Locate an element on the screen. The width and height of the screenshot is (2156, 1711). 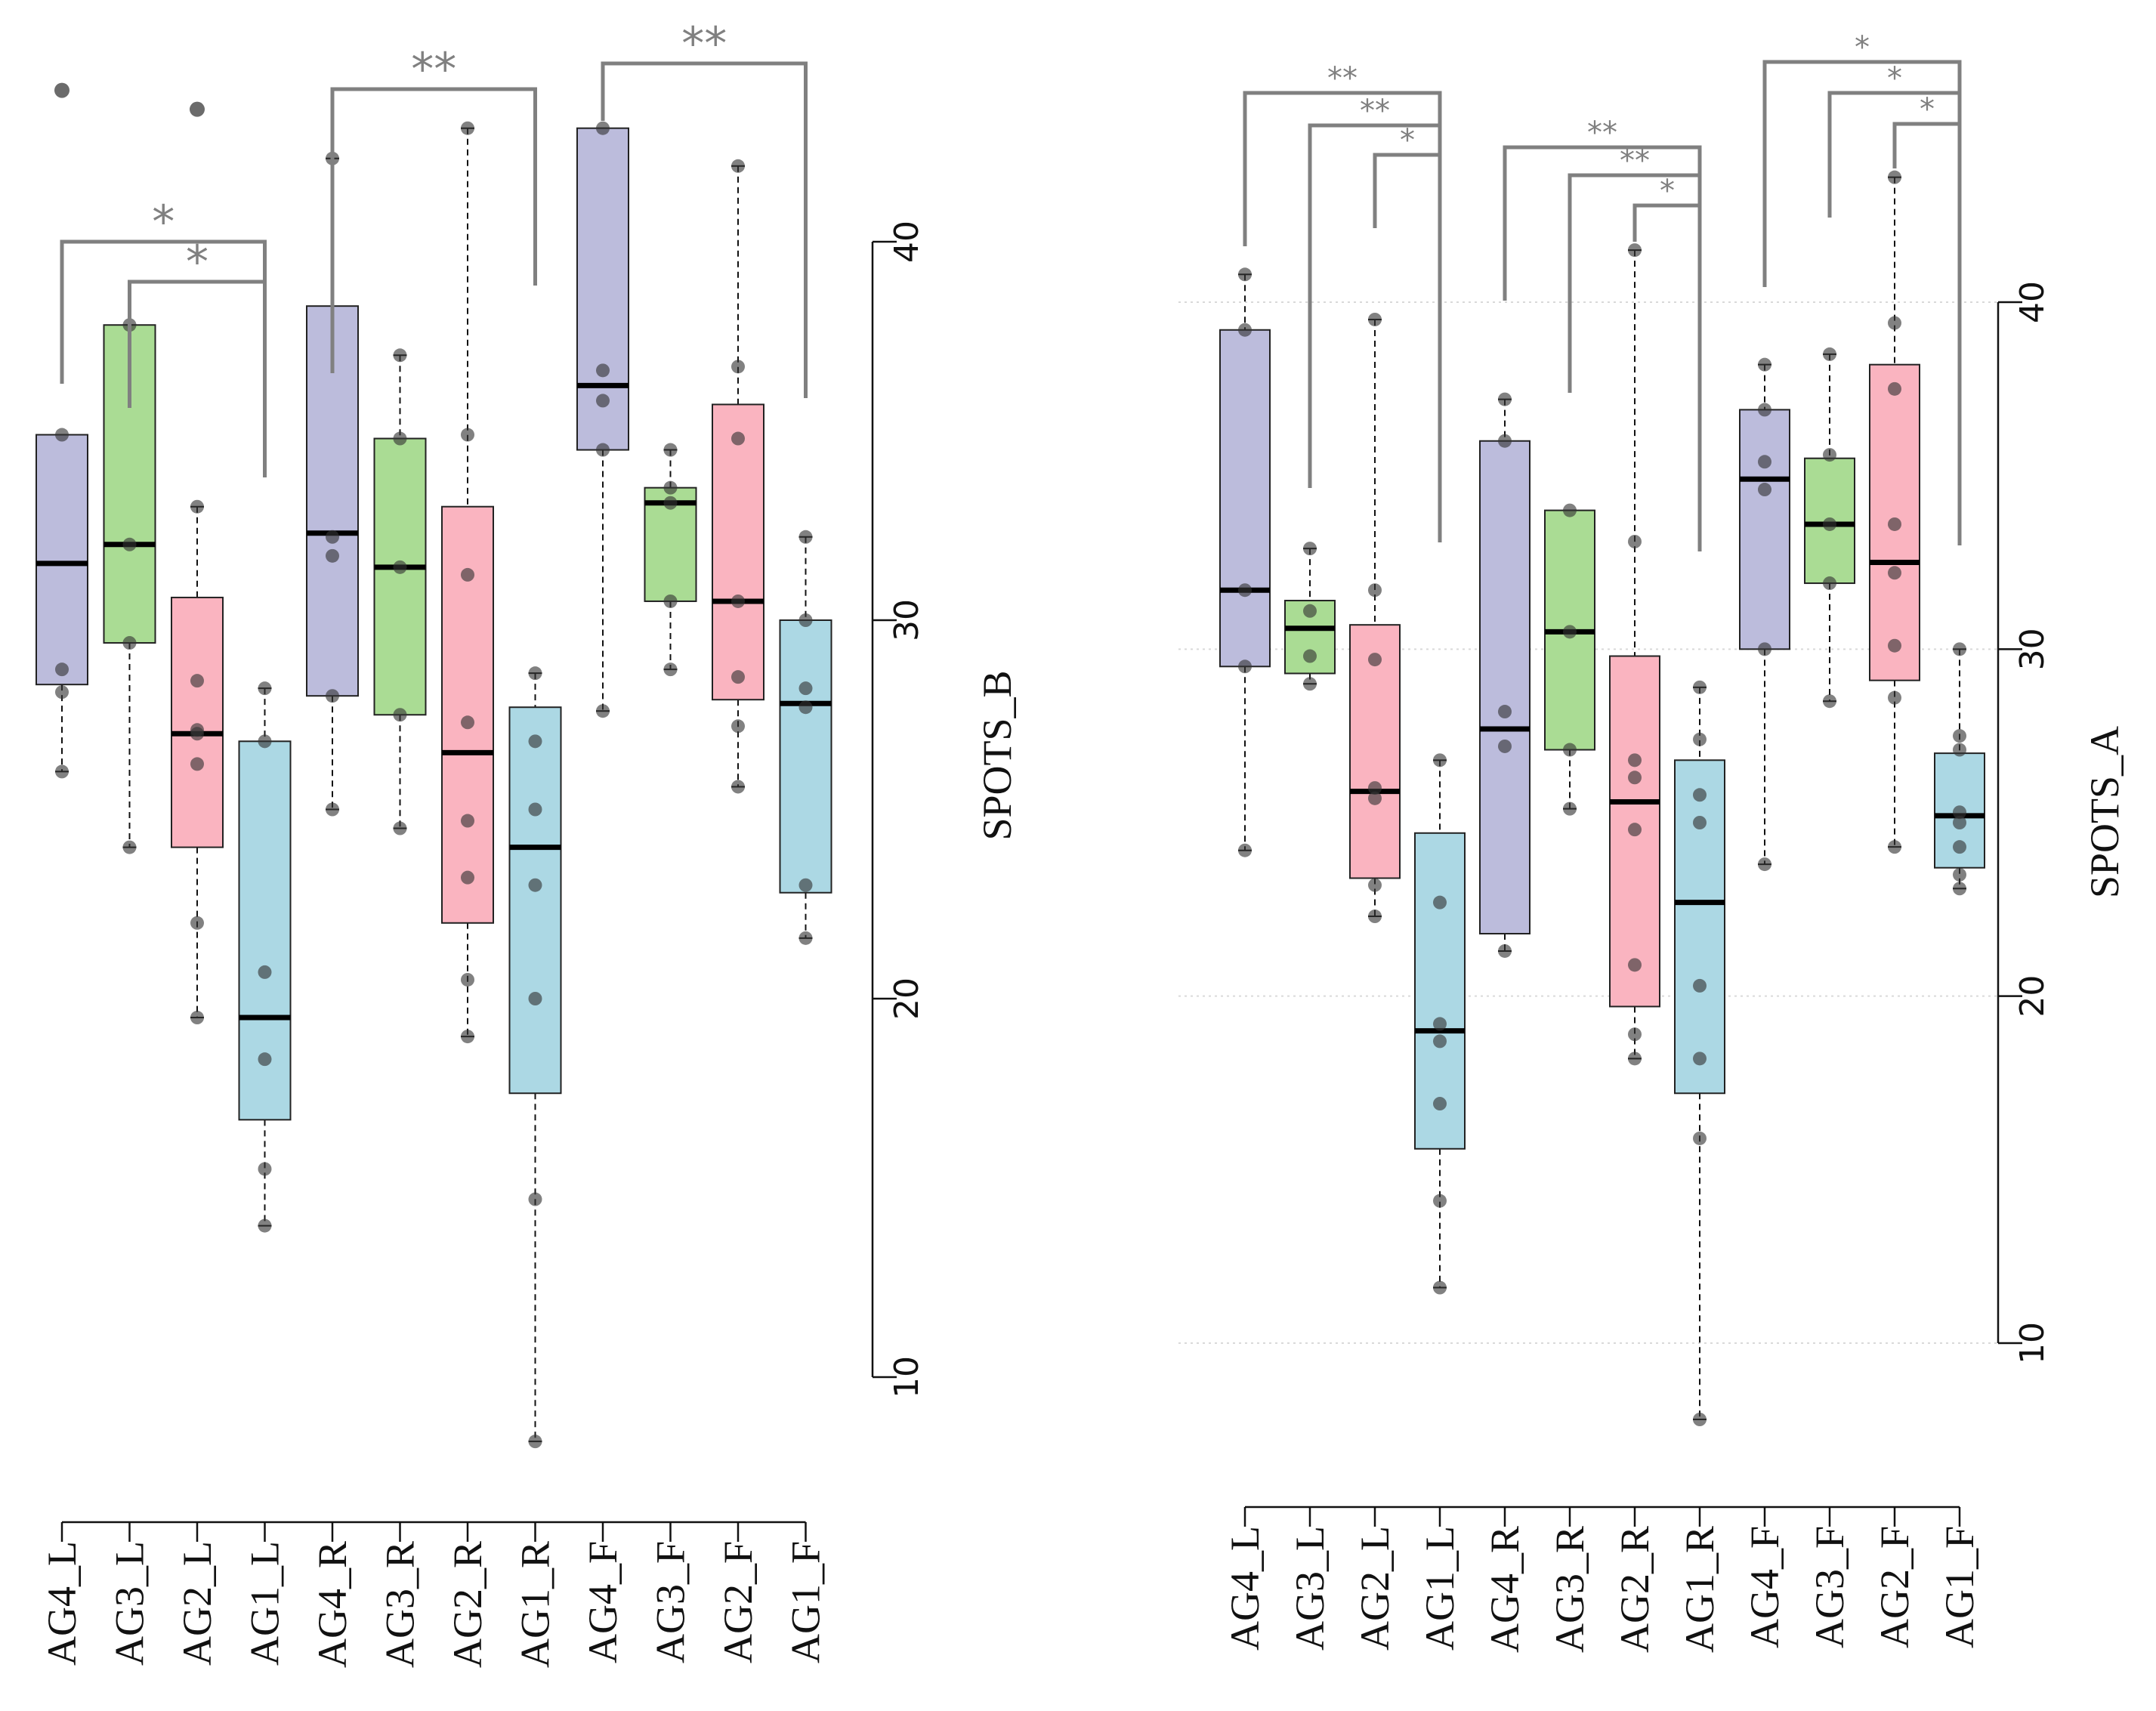
box-ag4-l is located at coordinates (1245, 562).